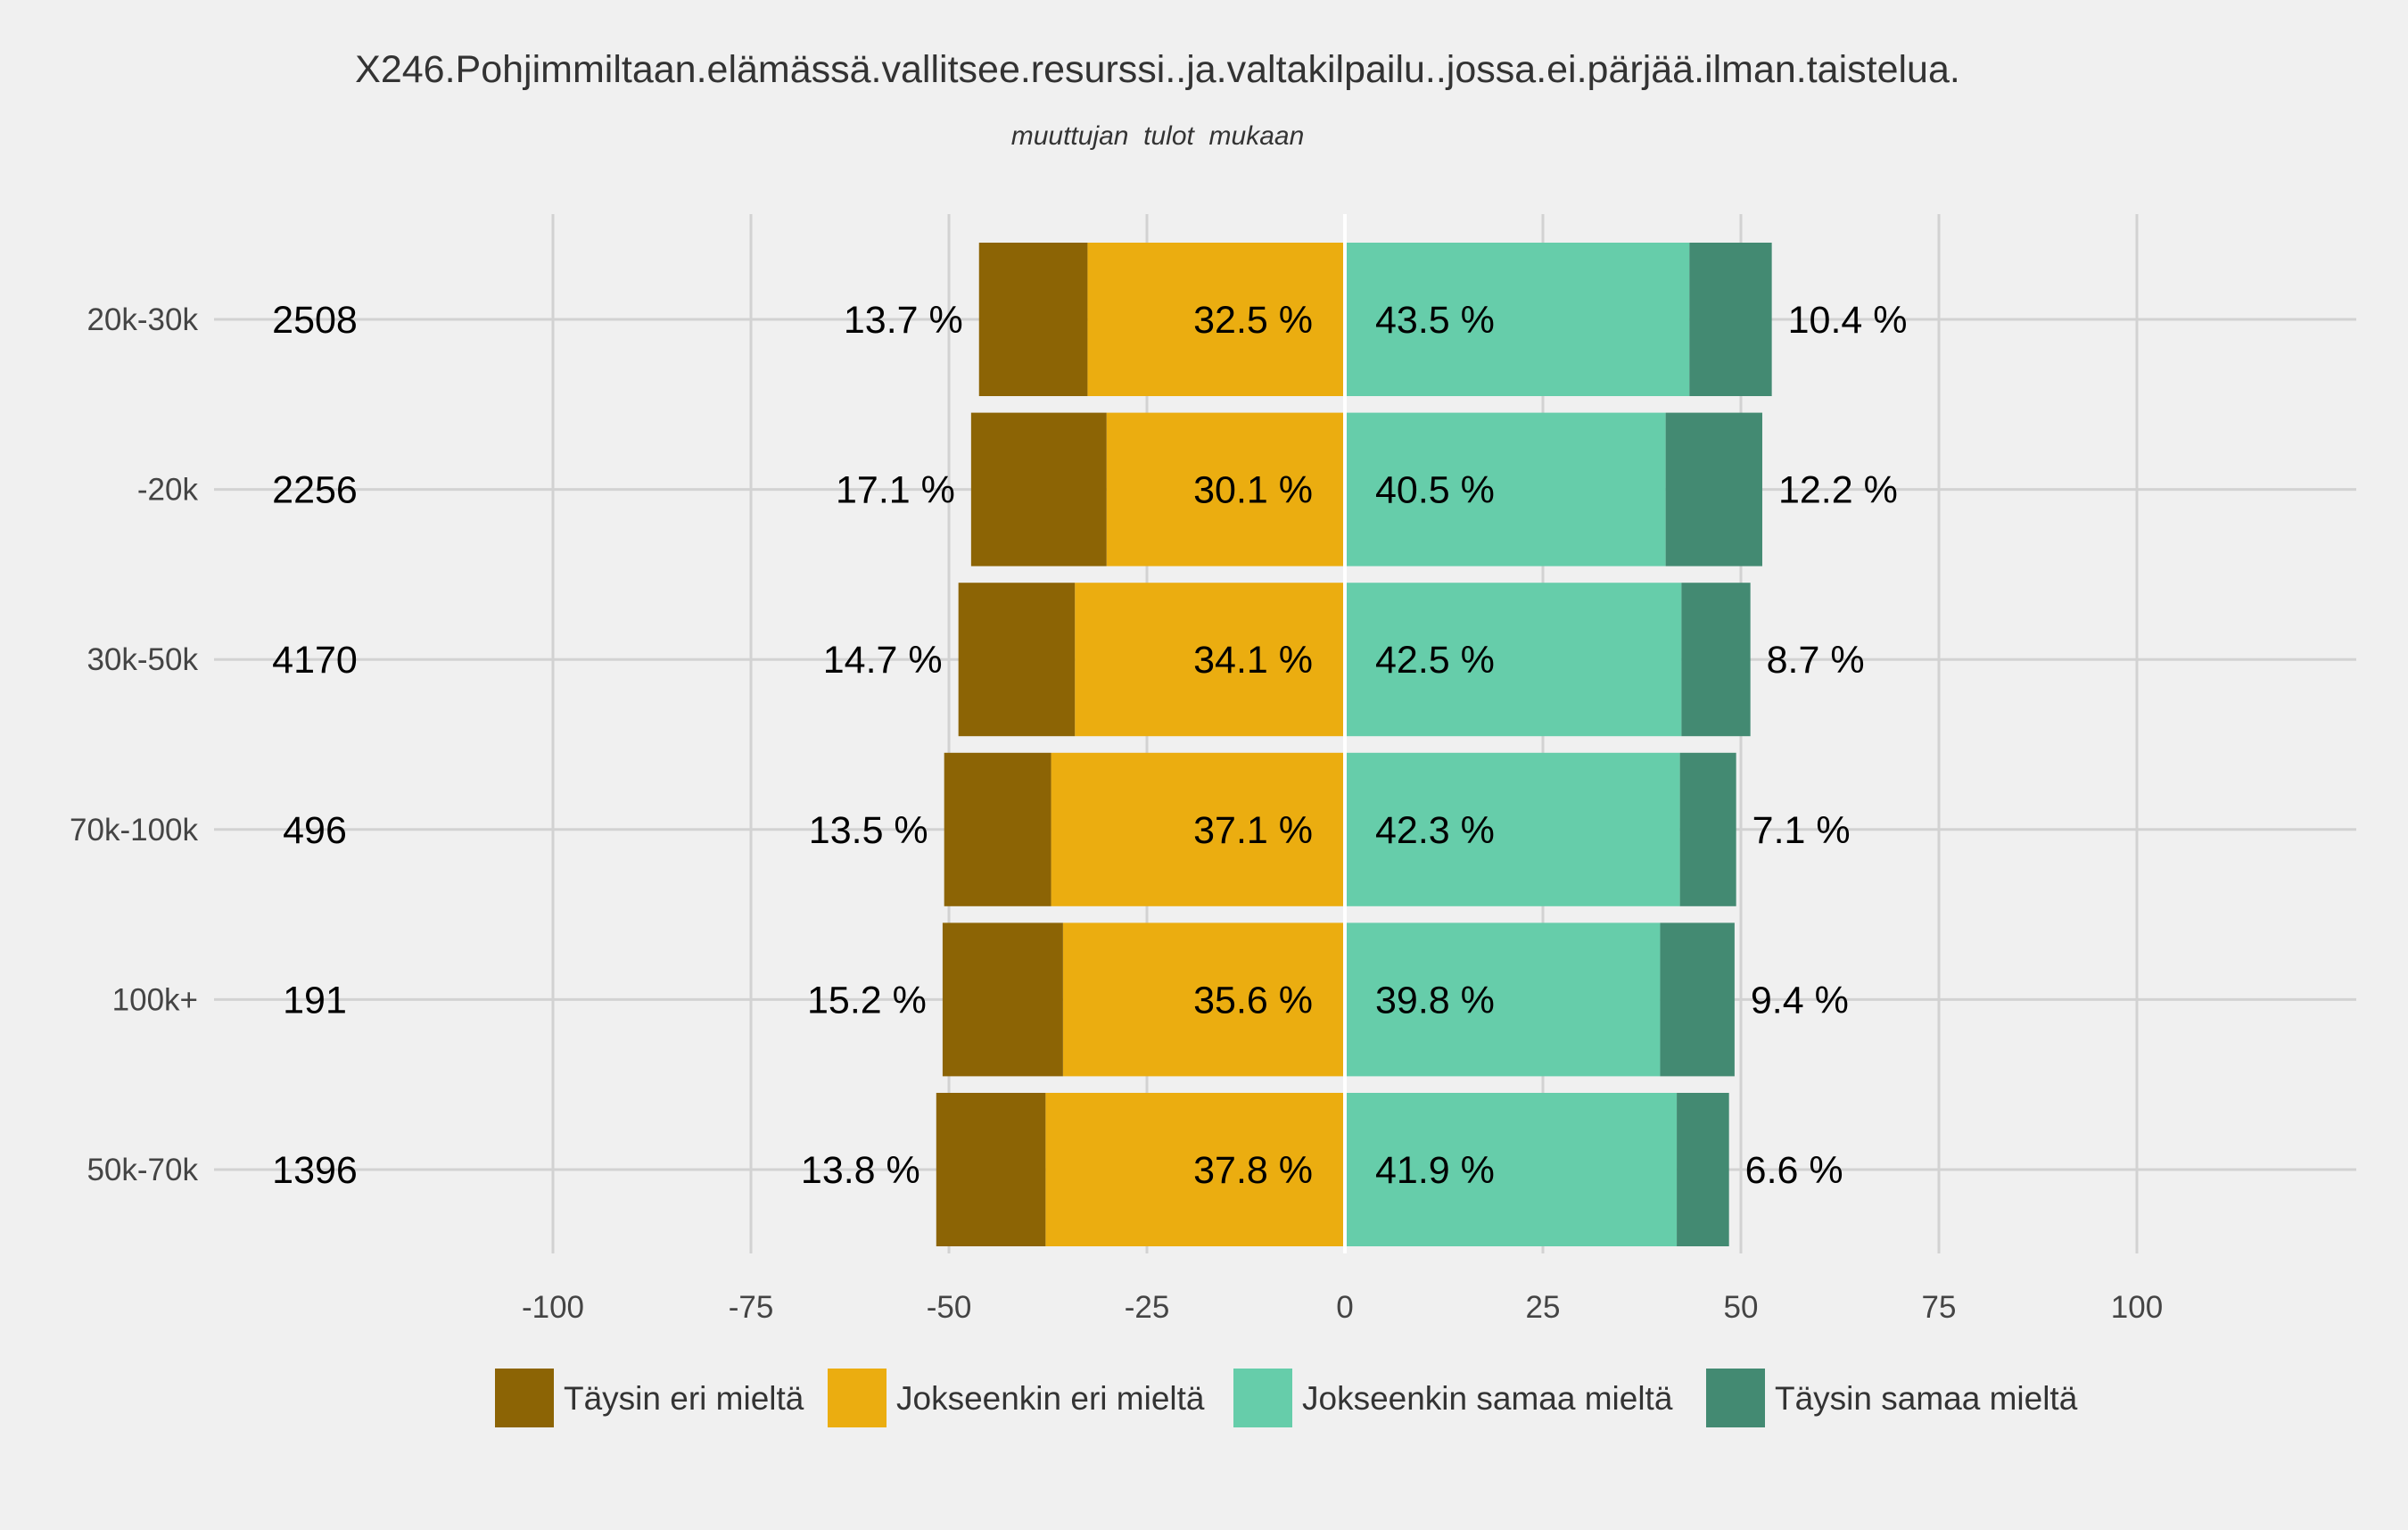  What do you see at coordinates (1435, 1000) in the screenshot?
I see `data-label: 39.8 %` at bounding box center [1435, 1000].